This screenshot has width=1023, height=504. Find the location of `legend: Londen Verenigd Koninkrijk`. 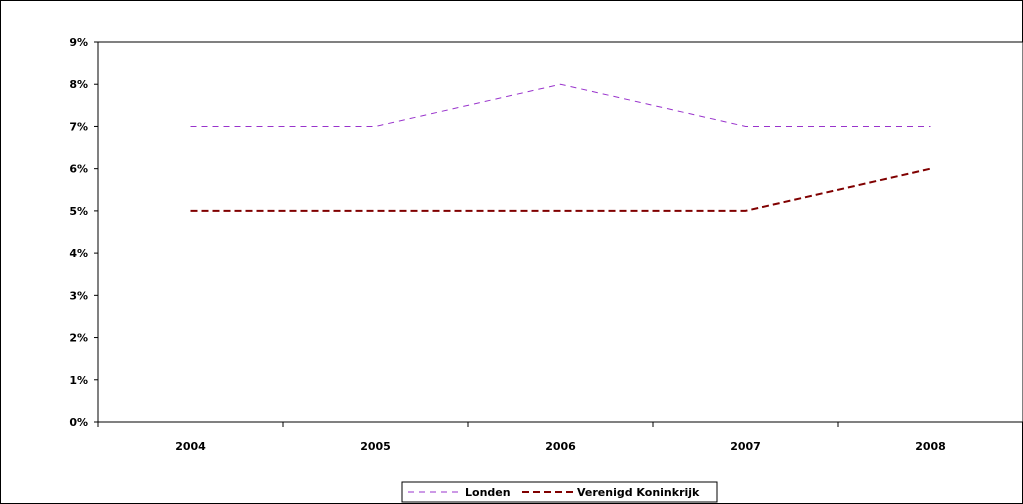

legend: Londen Verenigd Koninkrijk is located at coordinates (559, 492).